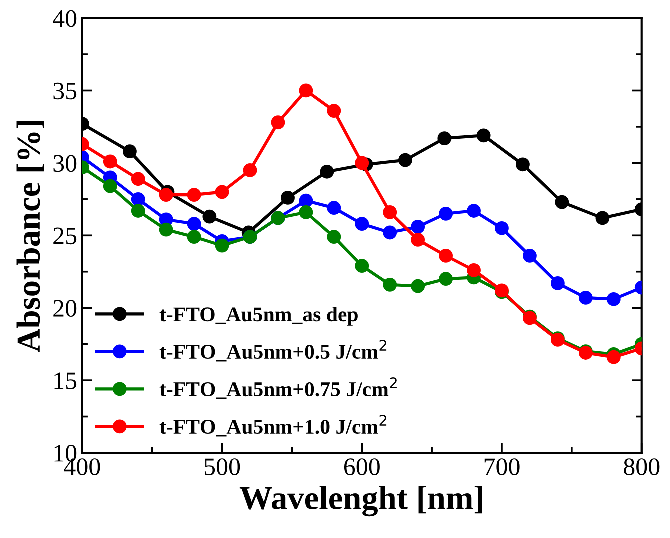 The image size is (670, 538). Describe the element at coordinates (222, 467) in the screenshot. I see `x-tick-label: 500` at that location.